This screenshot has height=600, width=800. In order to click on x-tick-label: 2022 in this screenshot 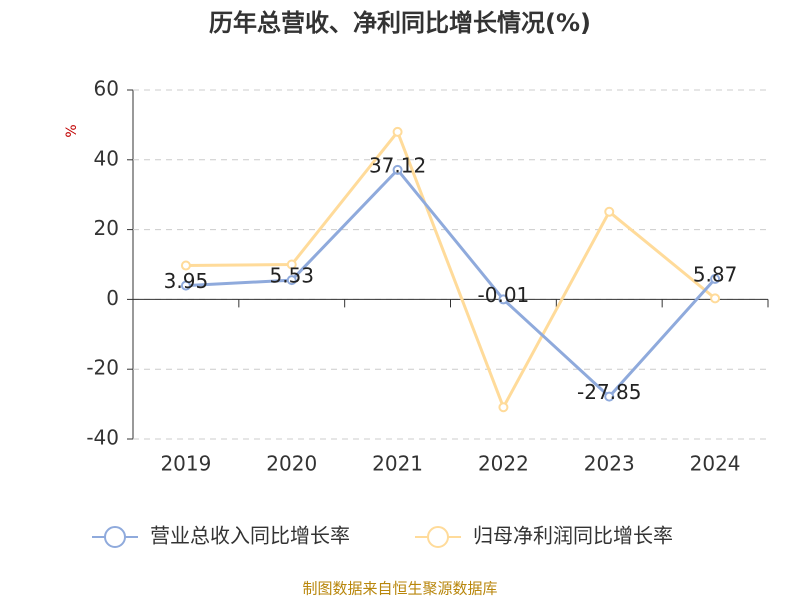, I will do `click(503, 464)`.